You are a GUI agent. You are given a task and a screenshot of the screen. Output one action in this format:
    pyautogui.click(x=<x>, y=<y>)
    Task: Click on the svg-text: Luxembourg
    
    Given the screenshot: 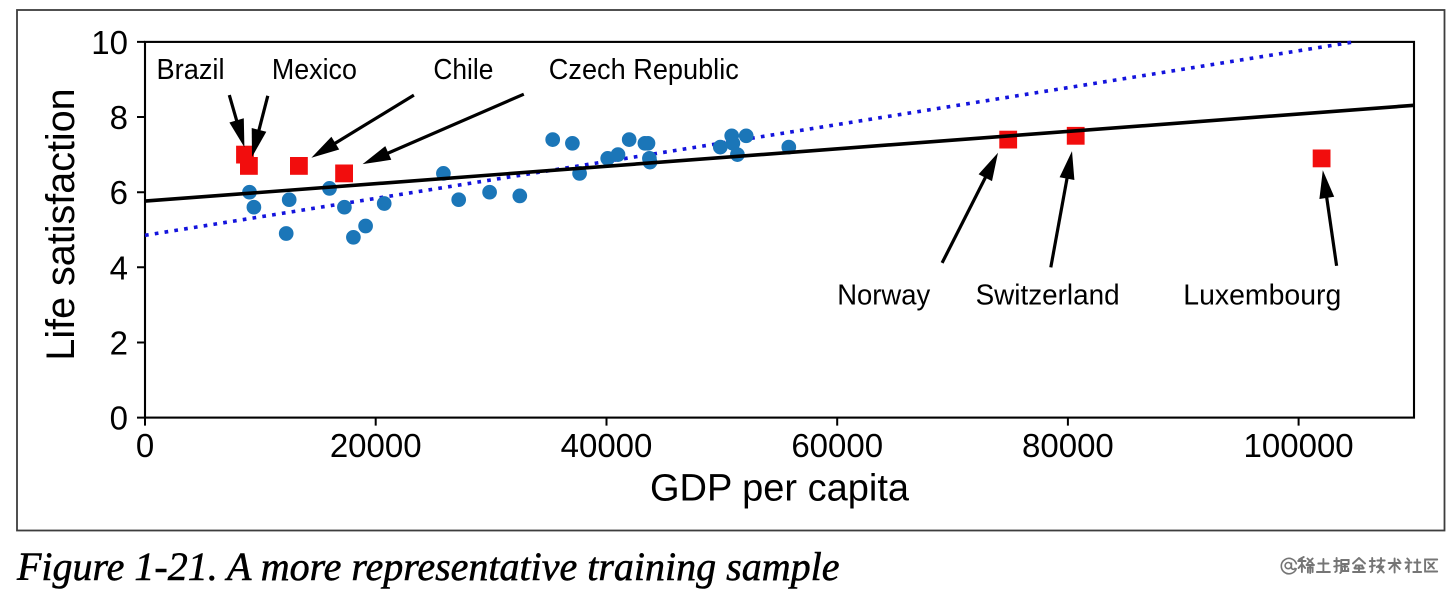 What is the action you would take?
    pyautogui.click(x=1262, y=296)
    